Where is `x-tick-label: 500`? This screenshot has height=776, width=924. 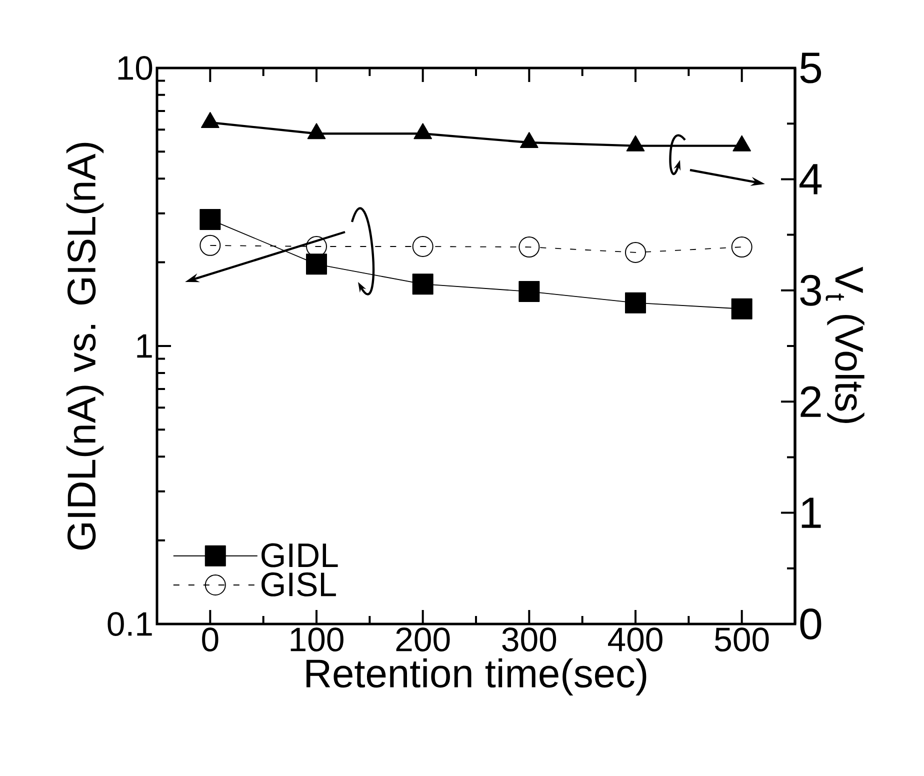
x-tick-label: 500 is located at coordinates (741, 640).